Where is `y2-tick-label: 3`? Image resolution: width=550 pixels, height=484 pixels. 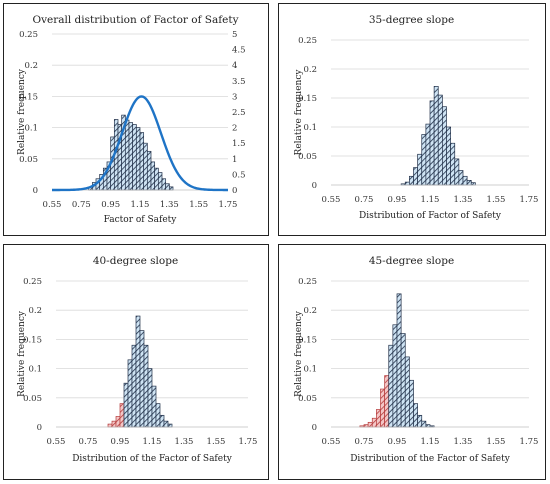 y2-tick-label: 3 is located at coordinates (234, 97).